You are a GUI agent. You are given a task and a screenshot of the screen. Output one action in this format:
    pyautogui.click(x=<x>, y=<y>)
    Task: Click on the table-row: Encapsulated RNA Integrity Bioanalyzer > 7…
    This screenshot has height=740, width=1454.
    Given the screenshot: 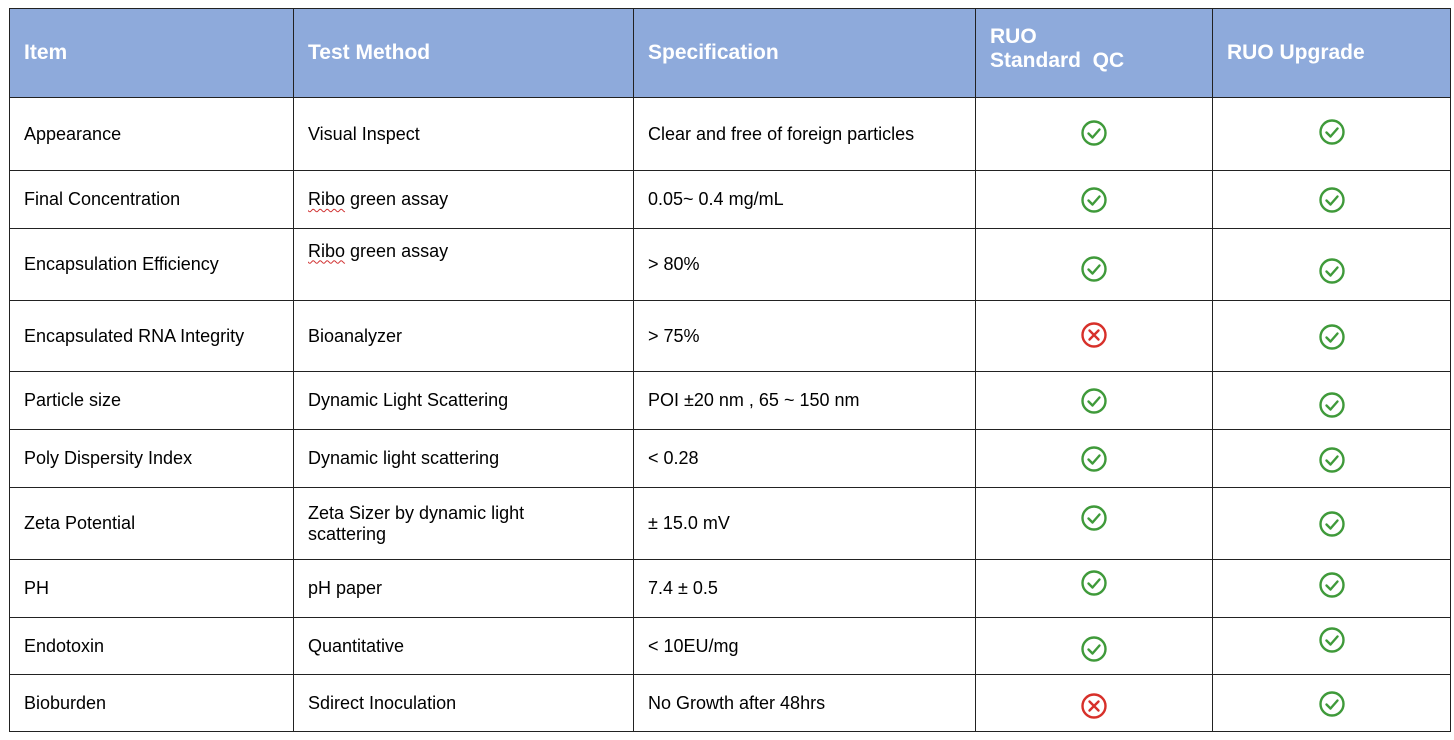 What is the action you would take?
    pyautogui.click(x=730, y=336)
    